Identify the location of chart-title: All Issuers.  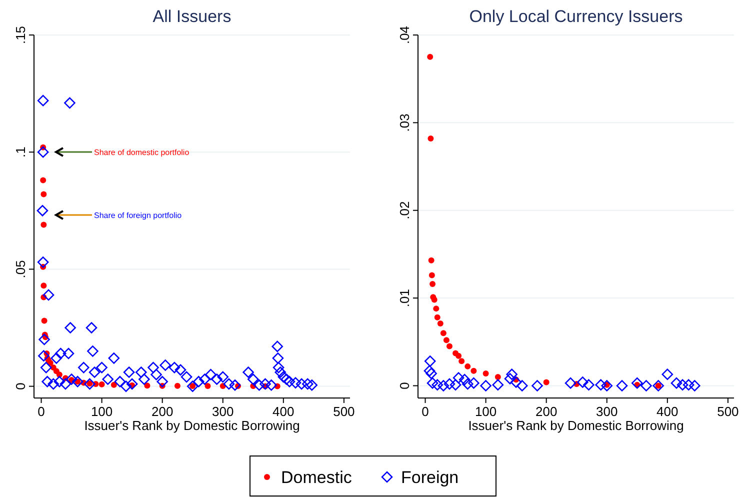
(192, 16).